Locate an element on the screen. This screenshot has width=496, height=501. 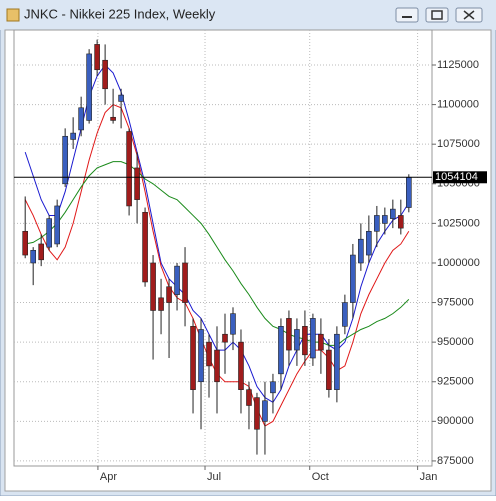
x-tick-label: Oct is located at coordinates (320, 477).